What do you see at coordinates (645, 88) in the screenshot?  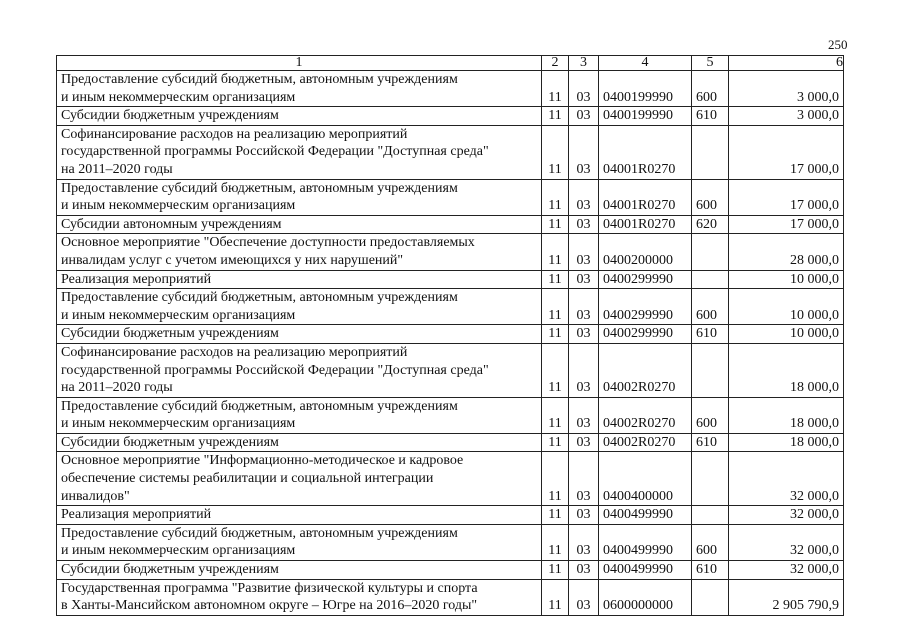 I see `row-value-cell: 0400199990` at bounding box center [645, 88].